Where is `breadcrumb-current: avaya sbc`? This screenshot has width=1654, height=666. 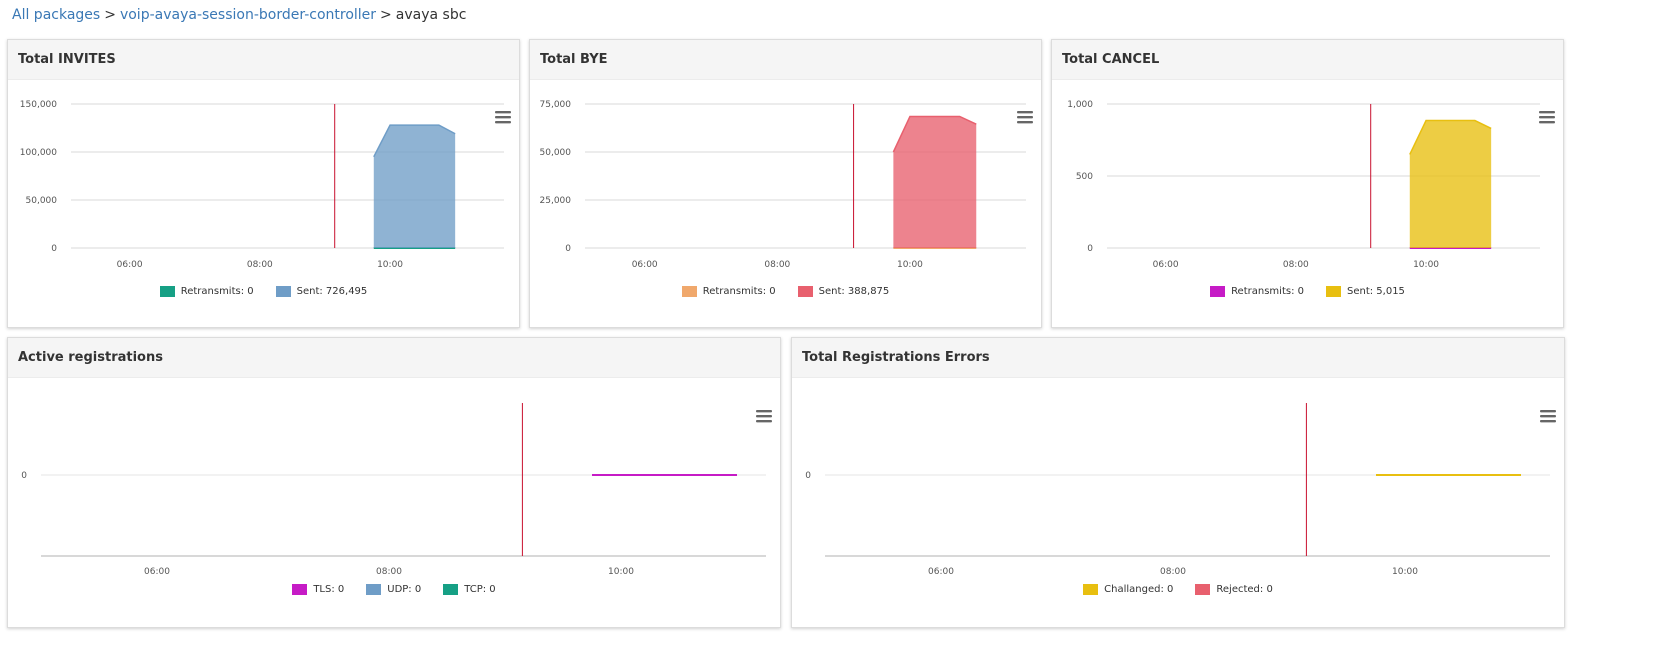
breadcrumb-current: avaya sbc is located at coordinates (431, 15).